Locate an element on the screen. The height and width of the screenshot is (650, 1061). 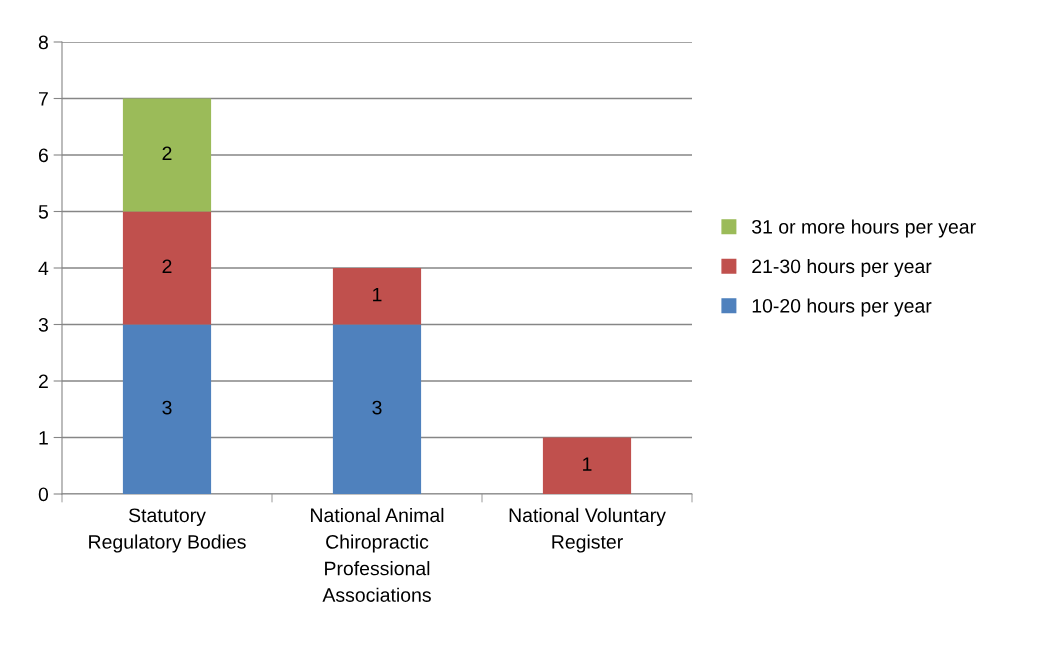
legend-label: 21-30 hours per year is located at coordinates (842, 268).